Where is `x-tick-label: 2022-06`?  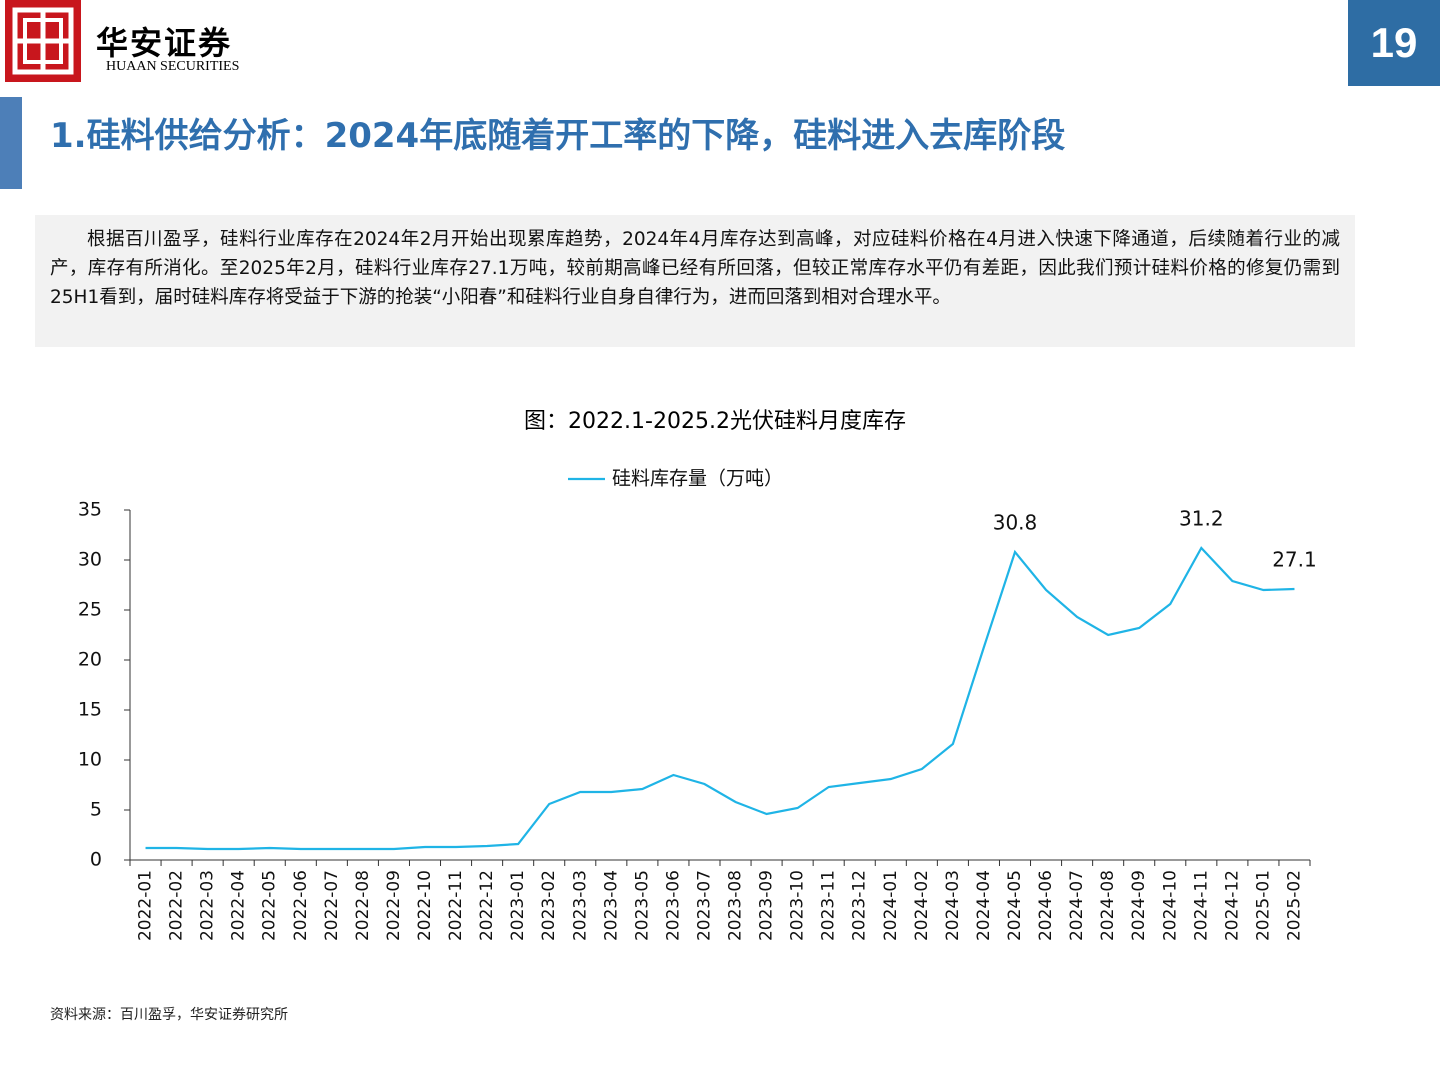
x-tick-label: 2022-06 is located at coordinates (301, 905).